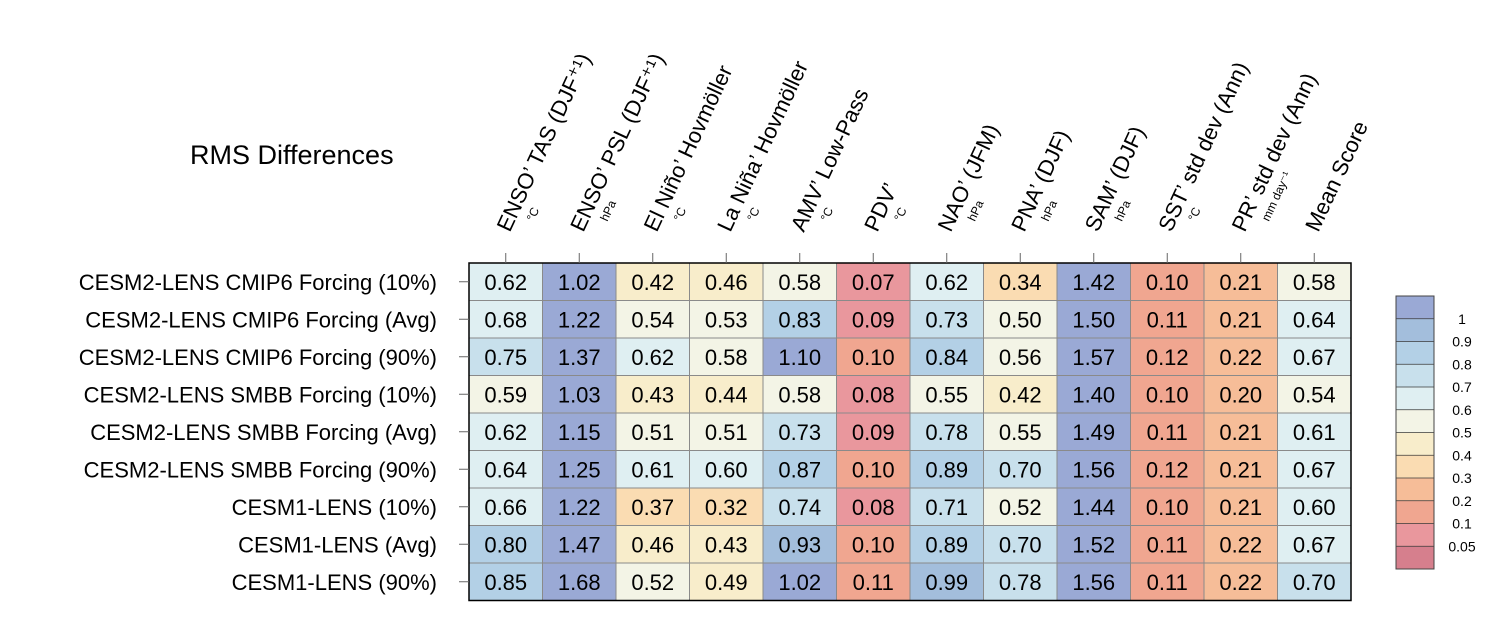 The width and height of the screenshot is (1501, 623). Describe the element at coordinates (873, 319) in the screenshot. I see `cell-value-label: 0.09` at that location.